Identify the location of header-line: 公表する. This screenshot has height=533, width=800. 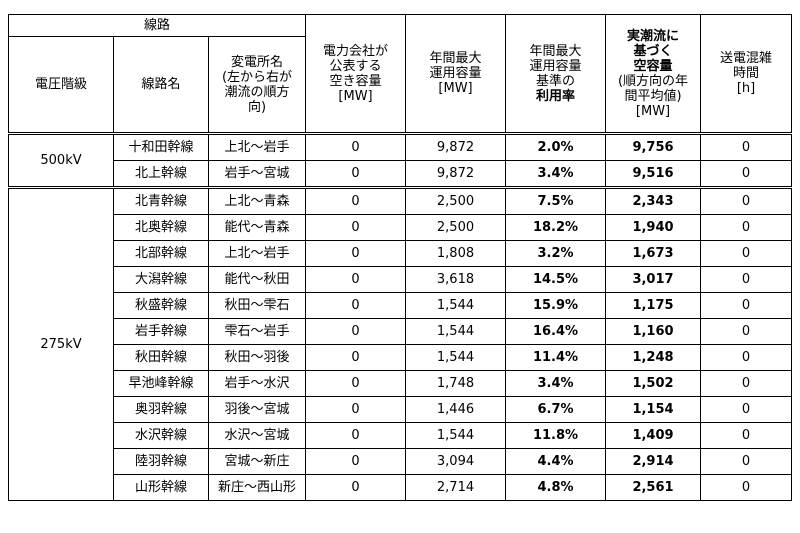
(355, 66).